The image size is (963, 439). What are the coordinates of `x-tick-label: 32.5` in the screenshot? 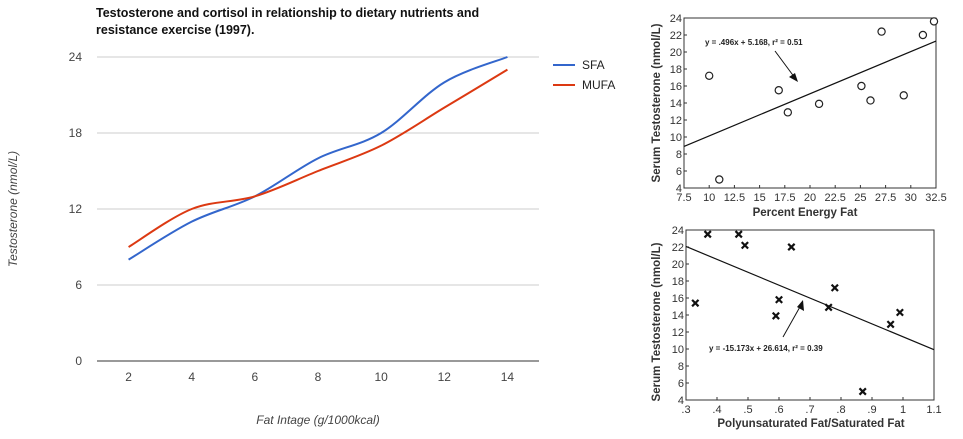 It's located at (935, 198).